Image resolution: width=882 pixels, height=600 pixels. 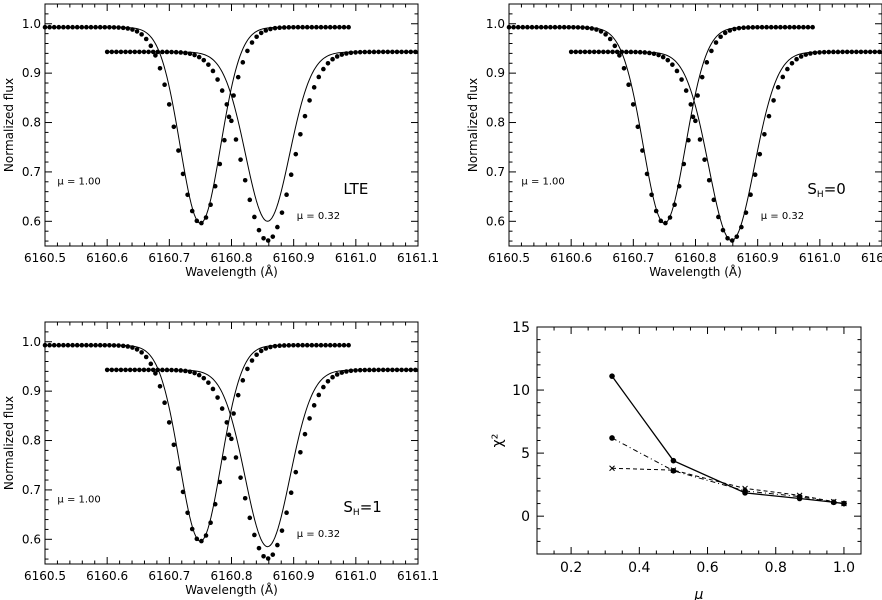 What do you see at coordinates (707, 568) in the screenshot?
I see `x-tick-label: 0.6` at bounding box center [707, 568].